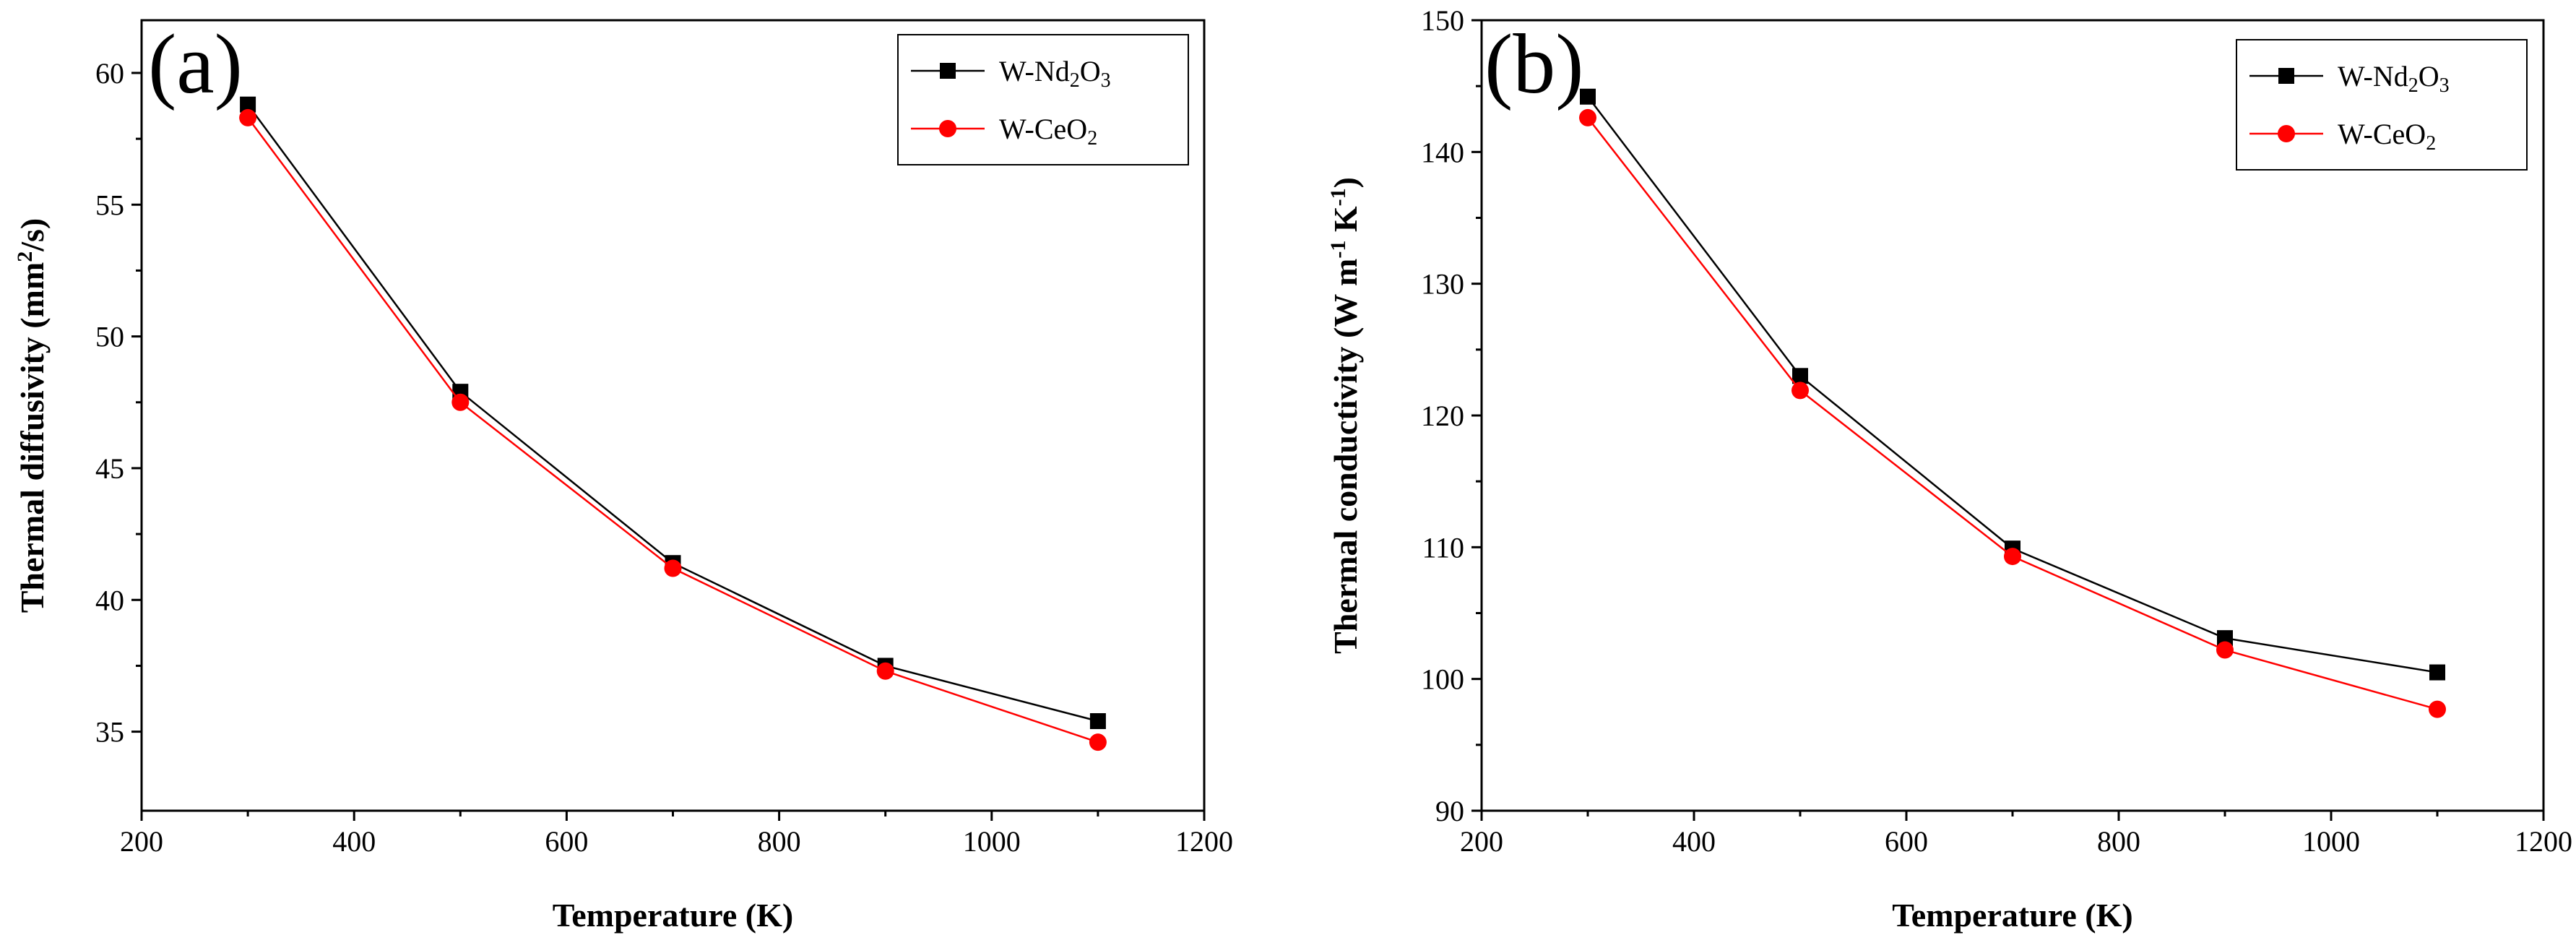  Describe the element at coordinates (109, 73) in the screenshot. I see `y-tick-label: 60` at that location.